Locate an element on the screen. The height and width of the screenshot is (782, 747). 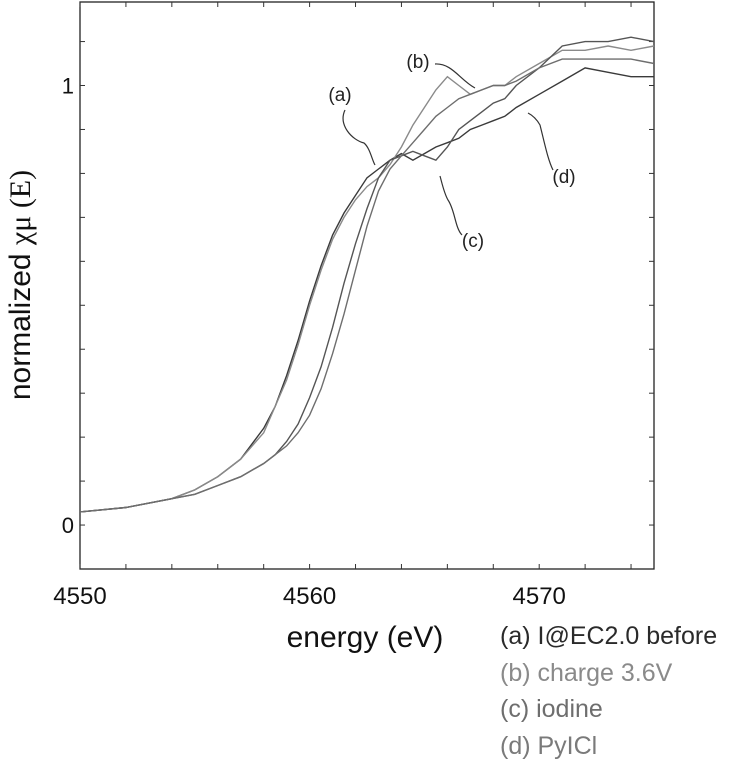
curve-label-a: (a) is located at coordinates (339, 95).